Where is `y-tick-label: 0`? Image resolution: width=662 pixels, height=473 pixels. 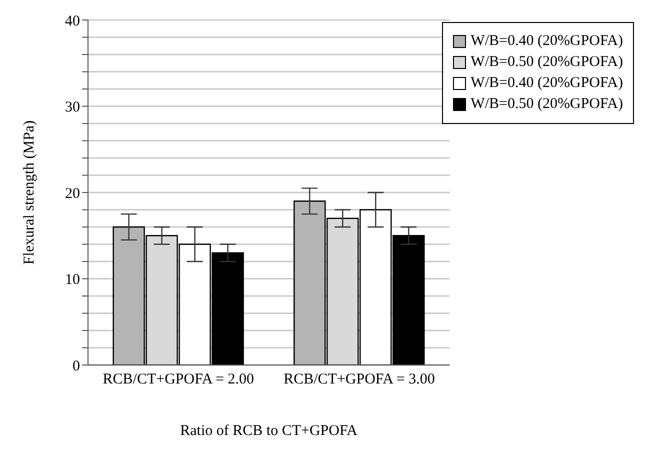 y-tick-label: 0 is located at coordinates (76, 366).